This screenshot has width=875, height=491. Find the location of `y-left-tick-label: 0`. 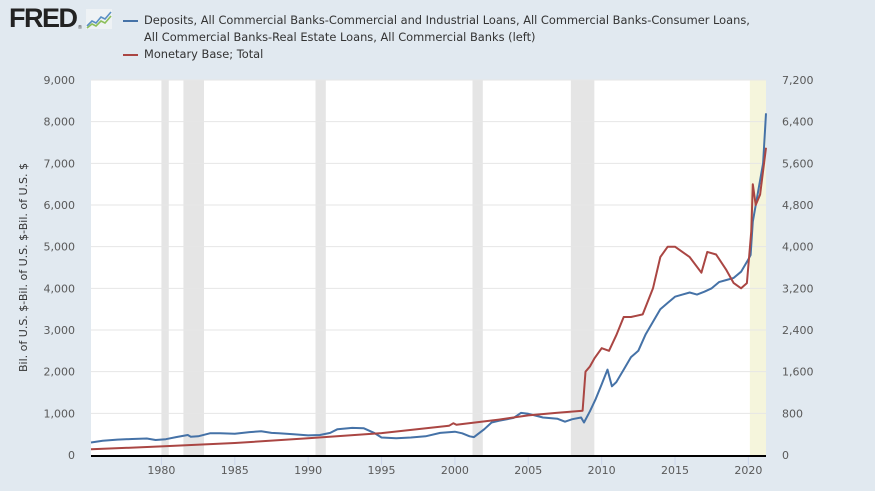

y-left-tick-label: 0 is located at coordinates (71, 455).